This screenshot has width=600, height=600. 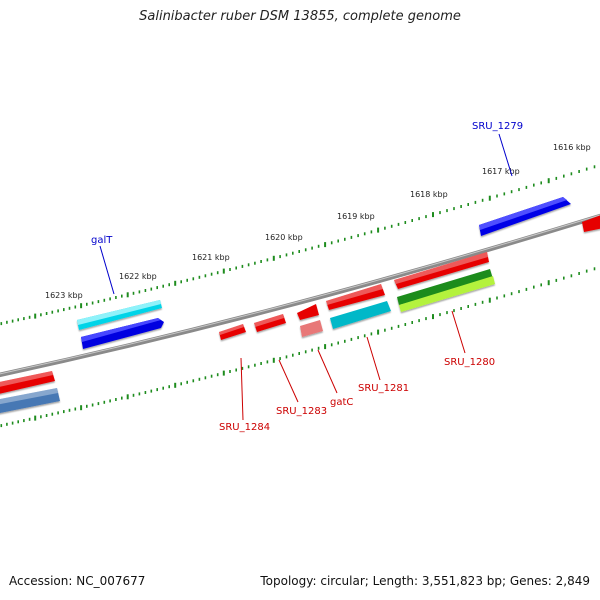 What do you see at coordinates (119, 312) in the screenshot?
I see `gene-galT-feature-top` at bounding box center [119, 312].